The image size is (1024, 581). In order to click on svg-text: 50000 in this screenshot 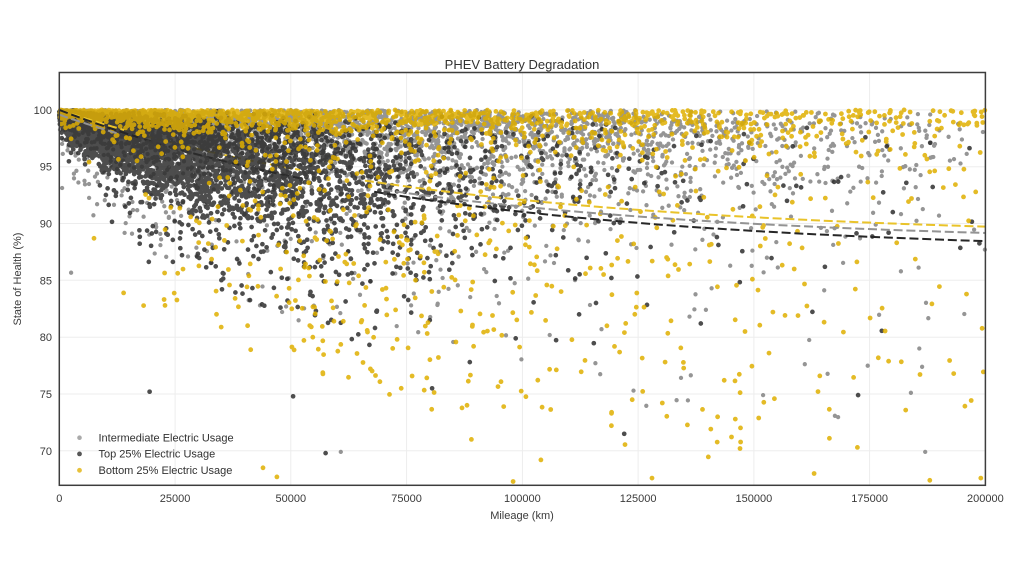, I will do `click(291, 499)`.